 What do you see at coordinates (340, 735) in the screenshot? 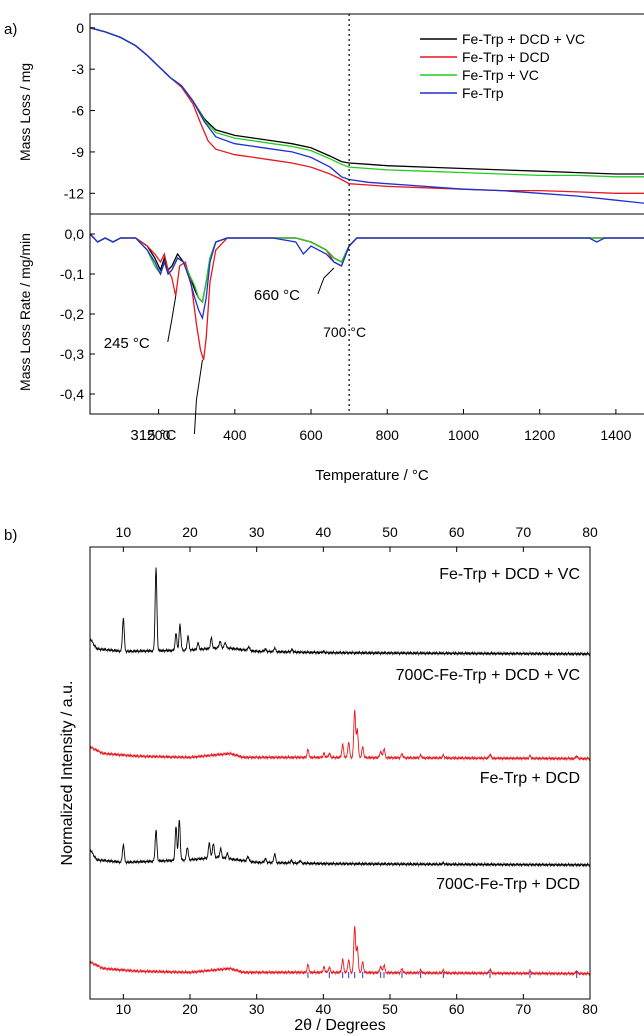
I see `xrd-line-700c-fe-trp-dcd-vc` at bounding box center [340, 735].